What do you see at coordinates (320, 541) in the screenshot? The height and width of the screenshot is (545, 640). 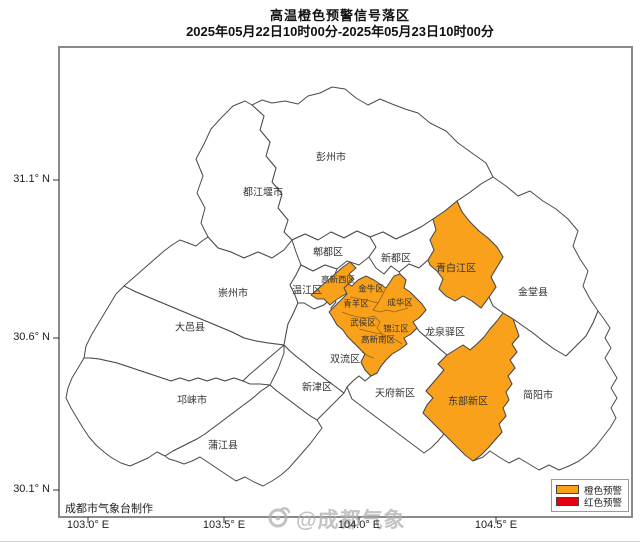 I see `bottom-border-line` at bounding box center [320, 541].